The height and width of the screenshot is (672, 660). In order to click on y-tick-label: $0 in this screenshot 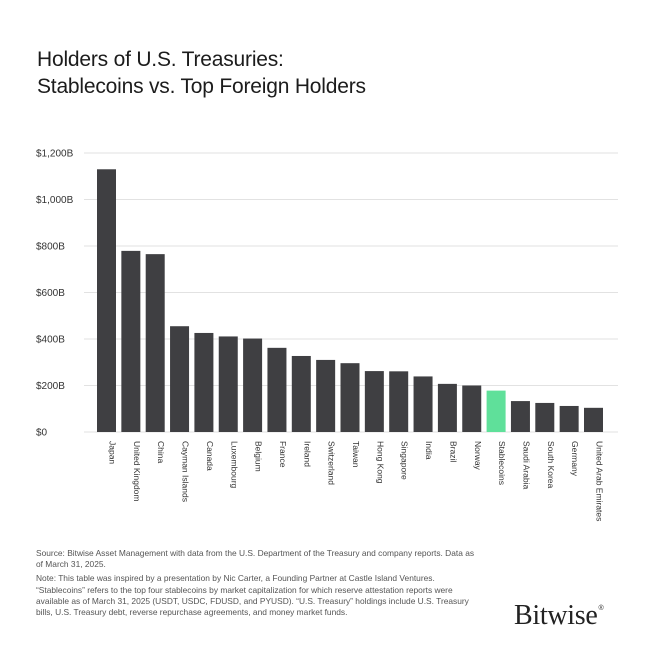, I will do `click(42, 433)`.